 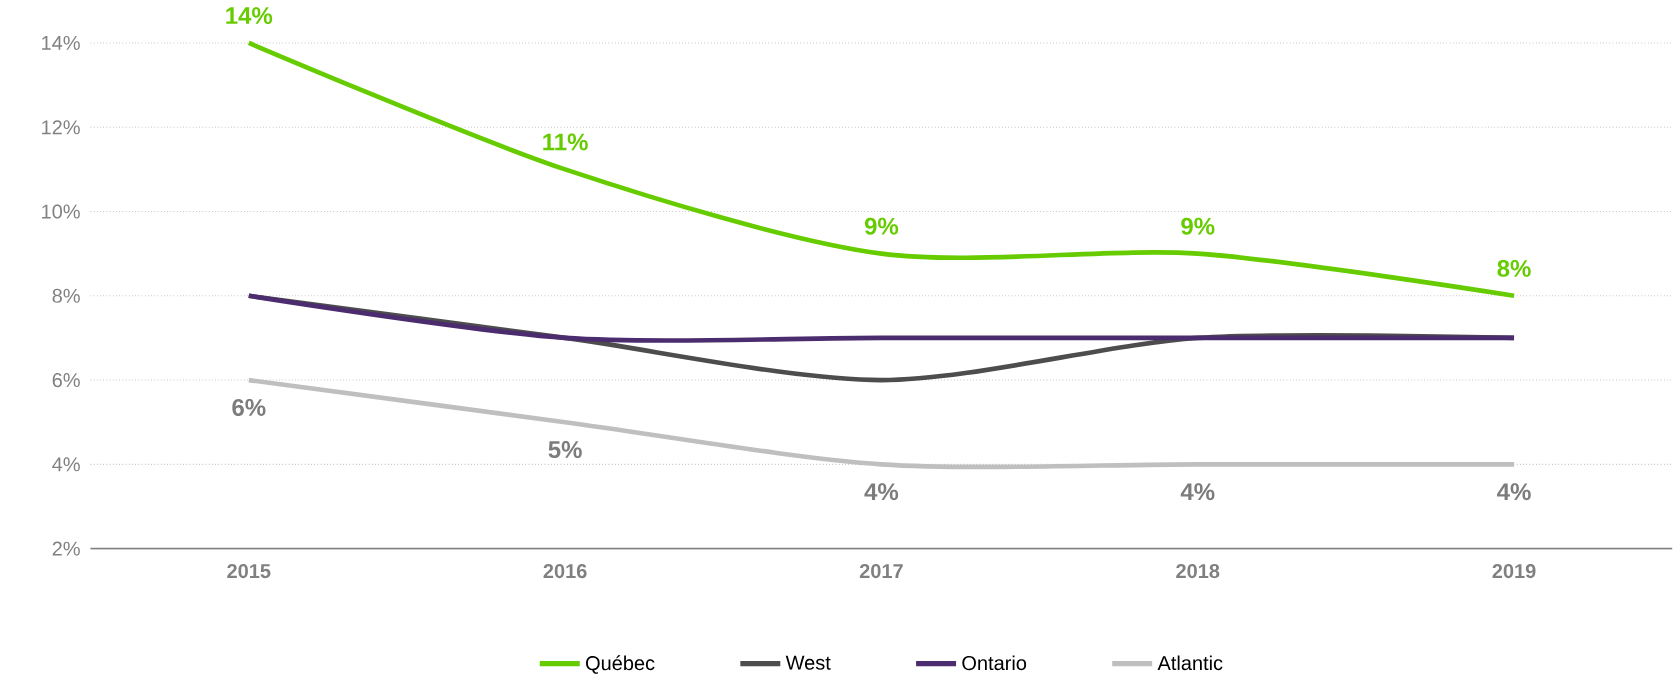 I want to click on x-tick-label: 2019, so click(x=1514, y=570).